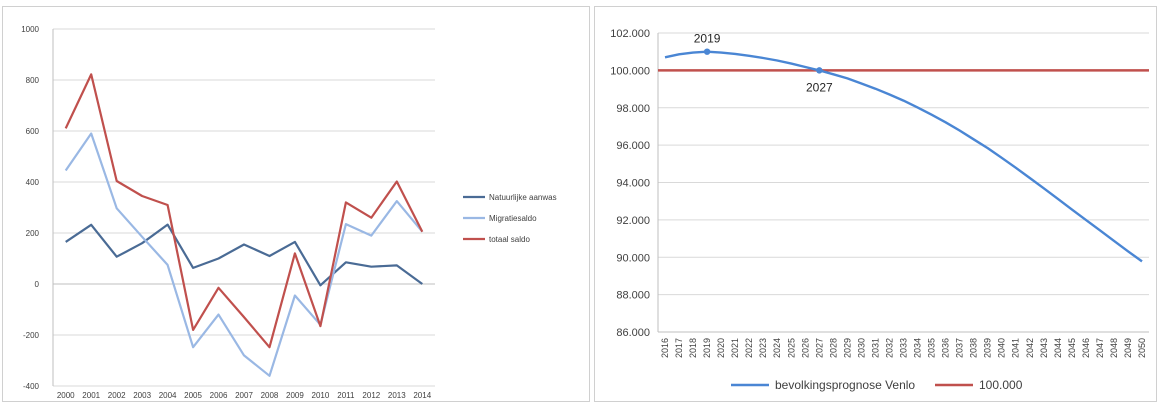 The width and height of the screenshot is (1159, 405). What do you see at coordinates (693, 348) in the screenshot?
I see `x-tick-label: 2018` at bounding box center [693, 348].